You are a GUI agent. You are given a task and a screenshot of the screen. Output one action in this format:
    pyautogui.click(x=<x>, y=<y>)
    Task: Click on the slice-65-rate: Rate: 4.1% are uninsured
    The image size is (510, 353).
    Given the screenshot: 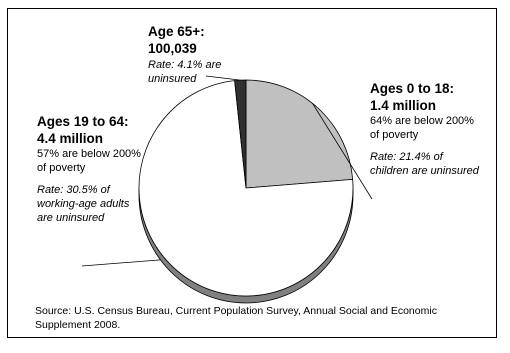 What is the action you would take?
    pyautogui.click(x=185, y=72)
    